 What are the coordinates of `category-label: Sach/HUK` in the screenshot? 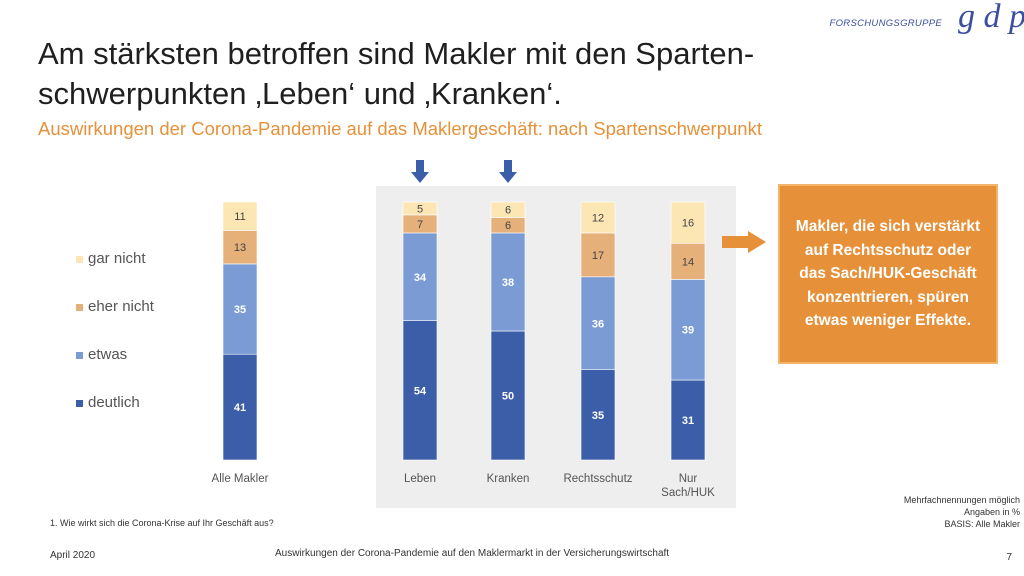 It's located at (688, 493).